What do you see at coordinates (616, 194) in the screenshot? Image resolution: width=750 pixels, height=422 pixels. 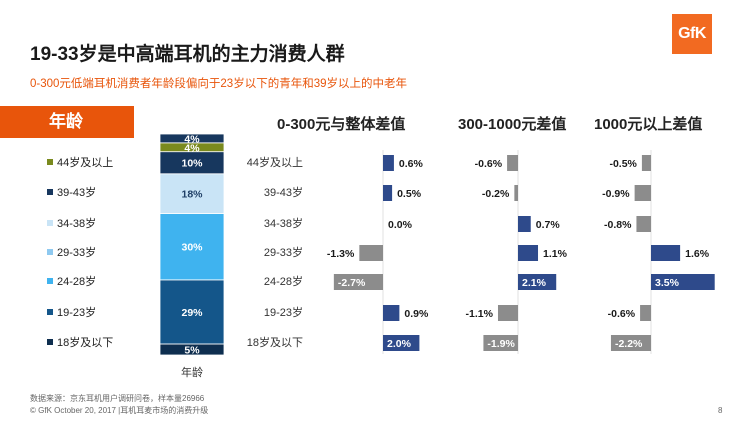 I see `diff-data-label: -0.9%` at bounding box center [616, 194].